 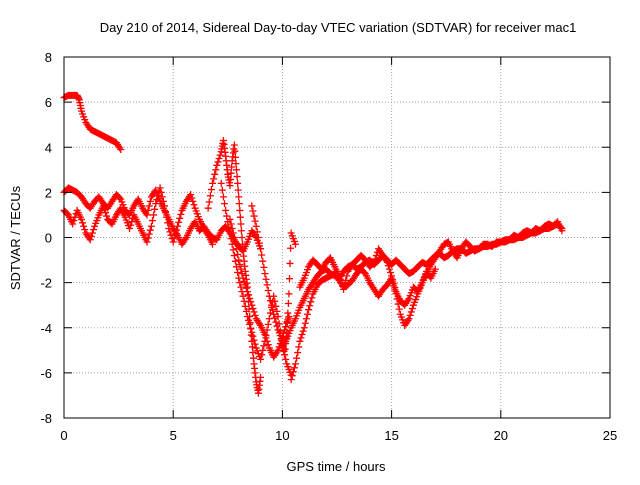 I want to click on series-track-c, so click(x=138, y=216).